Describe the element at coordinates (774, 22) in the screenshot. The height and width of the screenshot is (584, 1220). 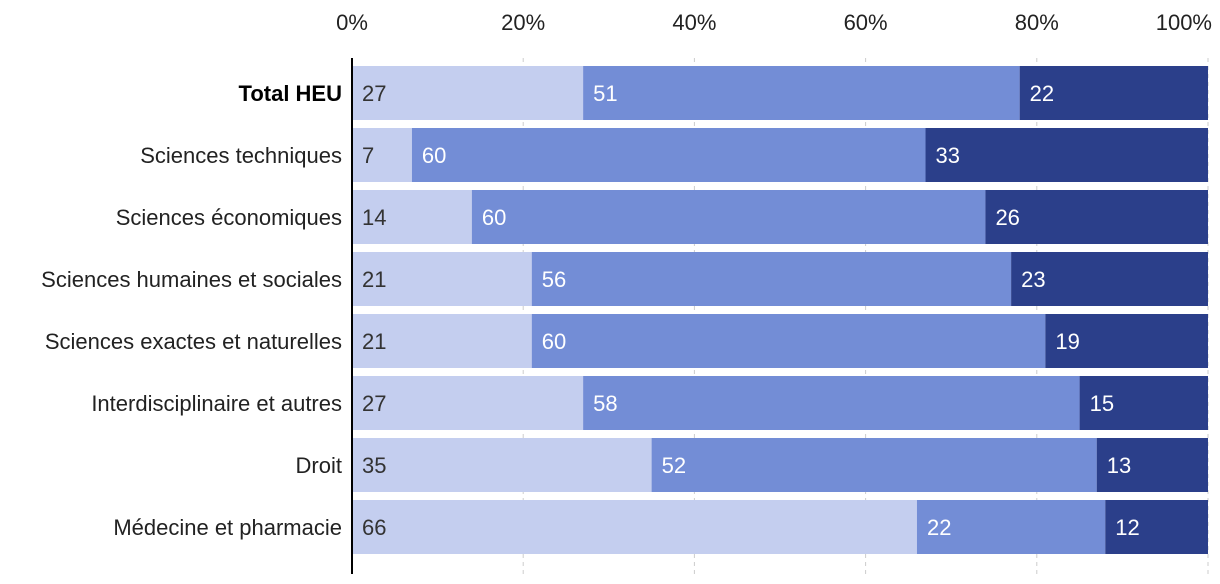
I see `x-axis-ticks: 0% 20% 40% 60% 80% 100%` at that location.